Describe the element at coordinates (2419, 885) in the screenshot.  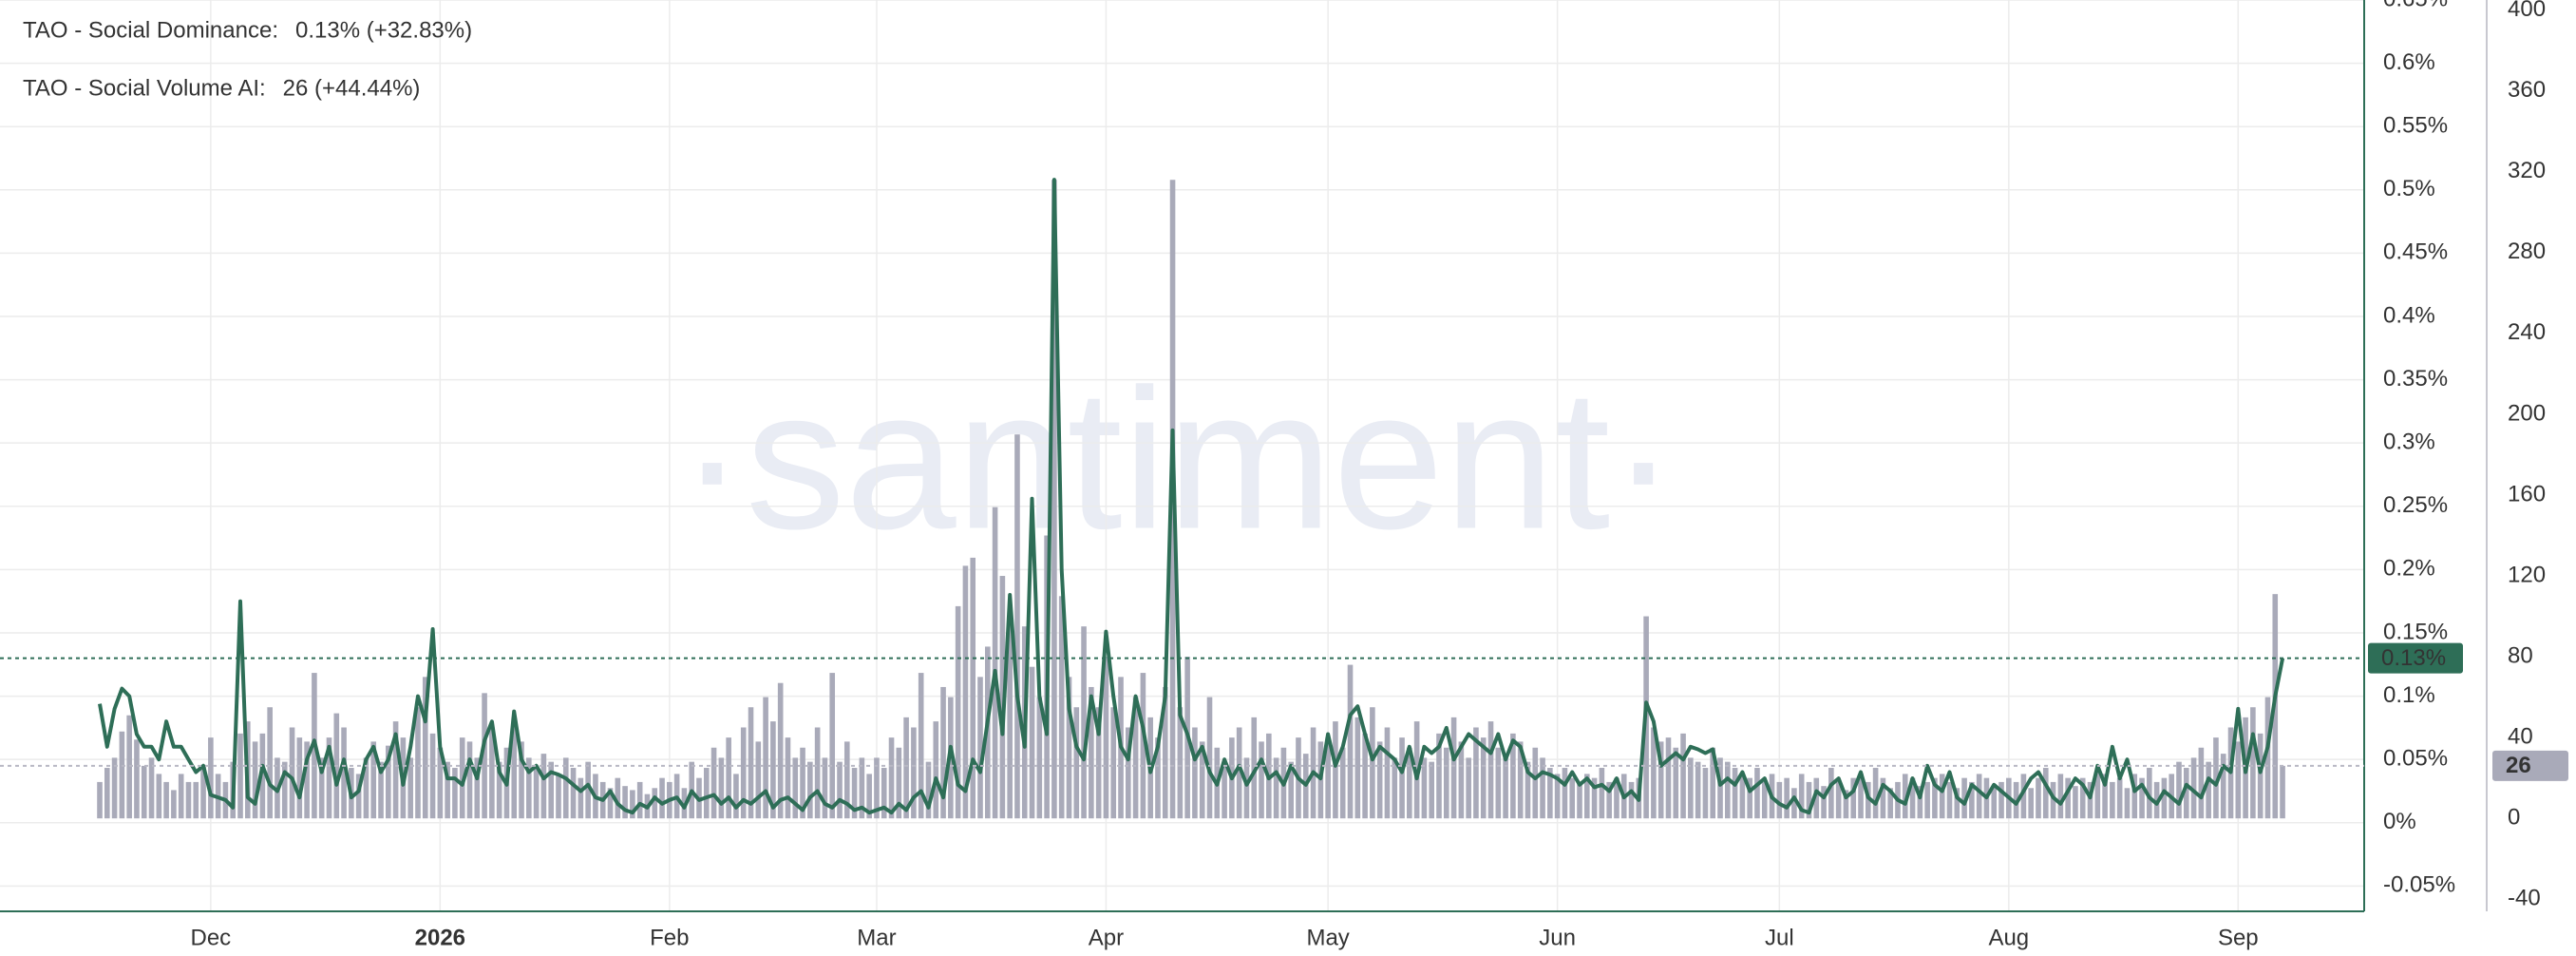
I see `y-tick-label: -0.05%` at that location.